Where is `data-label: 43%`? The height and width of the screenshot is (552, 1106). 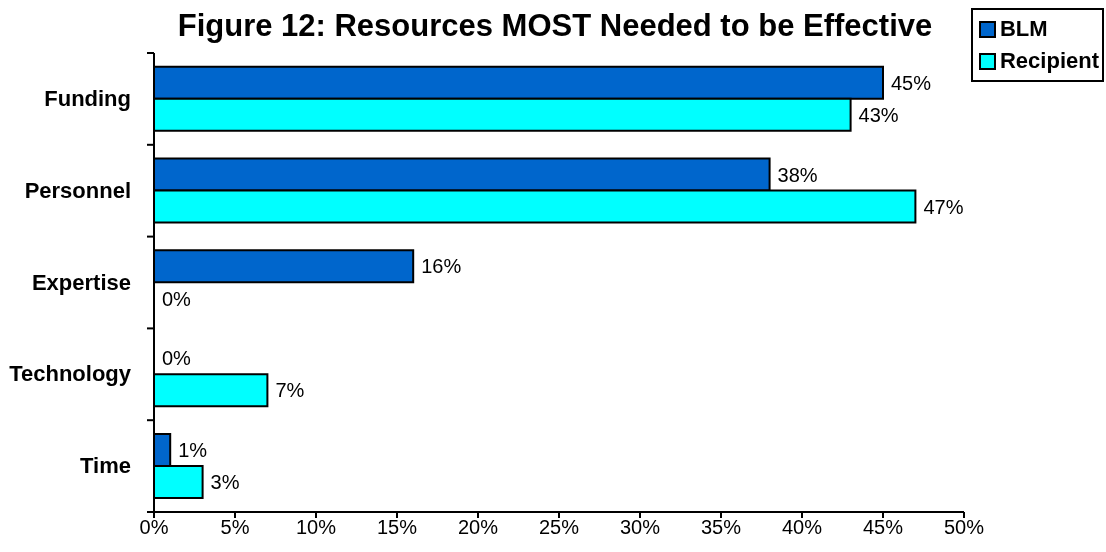 data-label: 43% is located at coordinates (878, 114).